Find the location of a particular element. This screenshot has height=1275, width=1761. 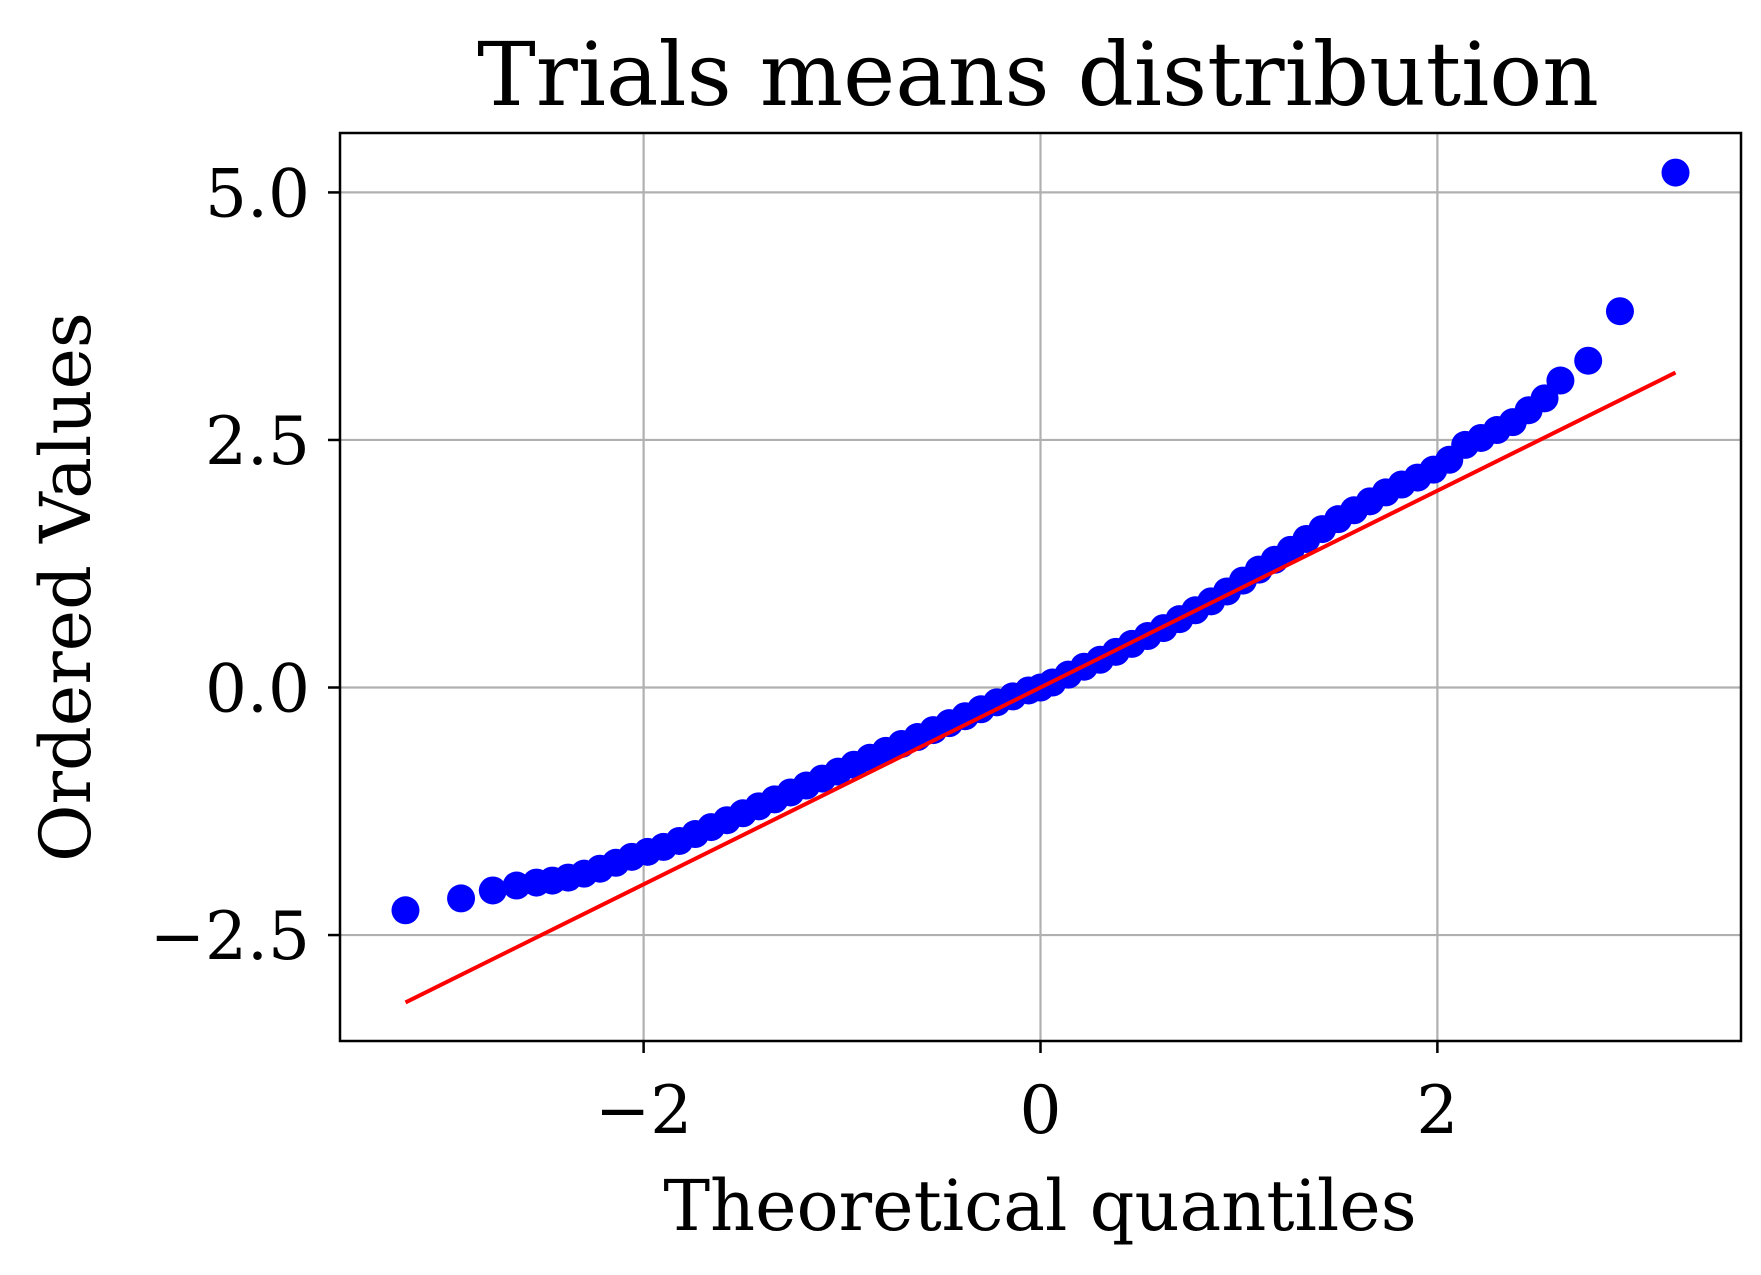

x-tick-label: 0 is located at coordinates (1041, 1110).